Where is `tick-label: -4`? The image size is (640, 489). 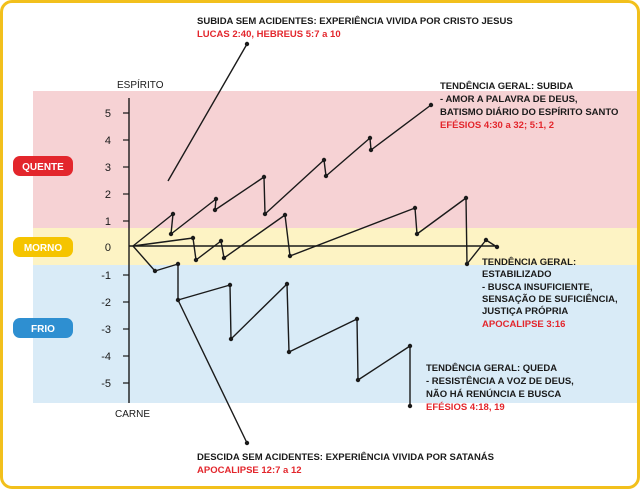
tick-label: -4 is located at coordinates (106, 357).